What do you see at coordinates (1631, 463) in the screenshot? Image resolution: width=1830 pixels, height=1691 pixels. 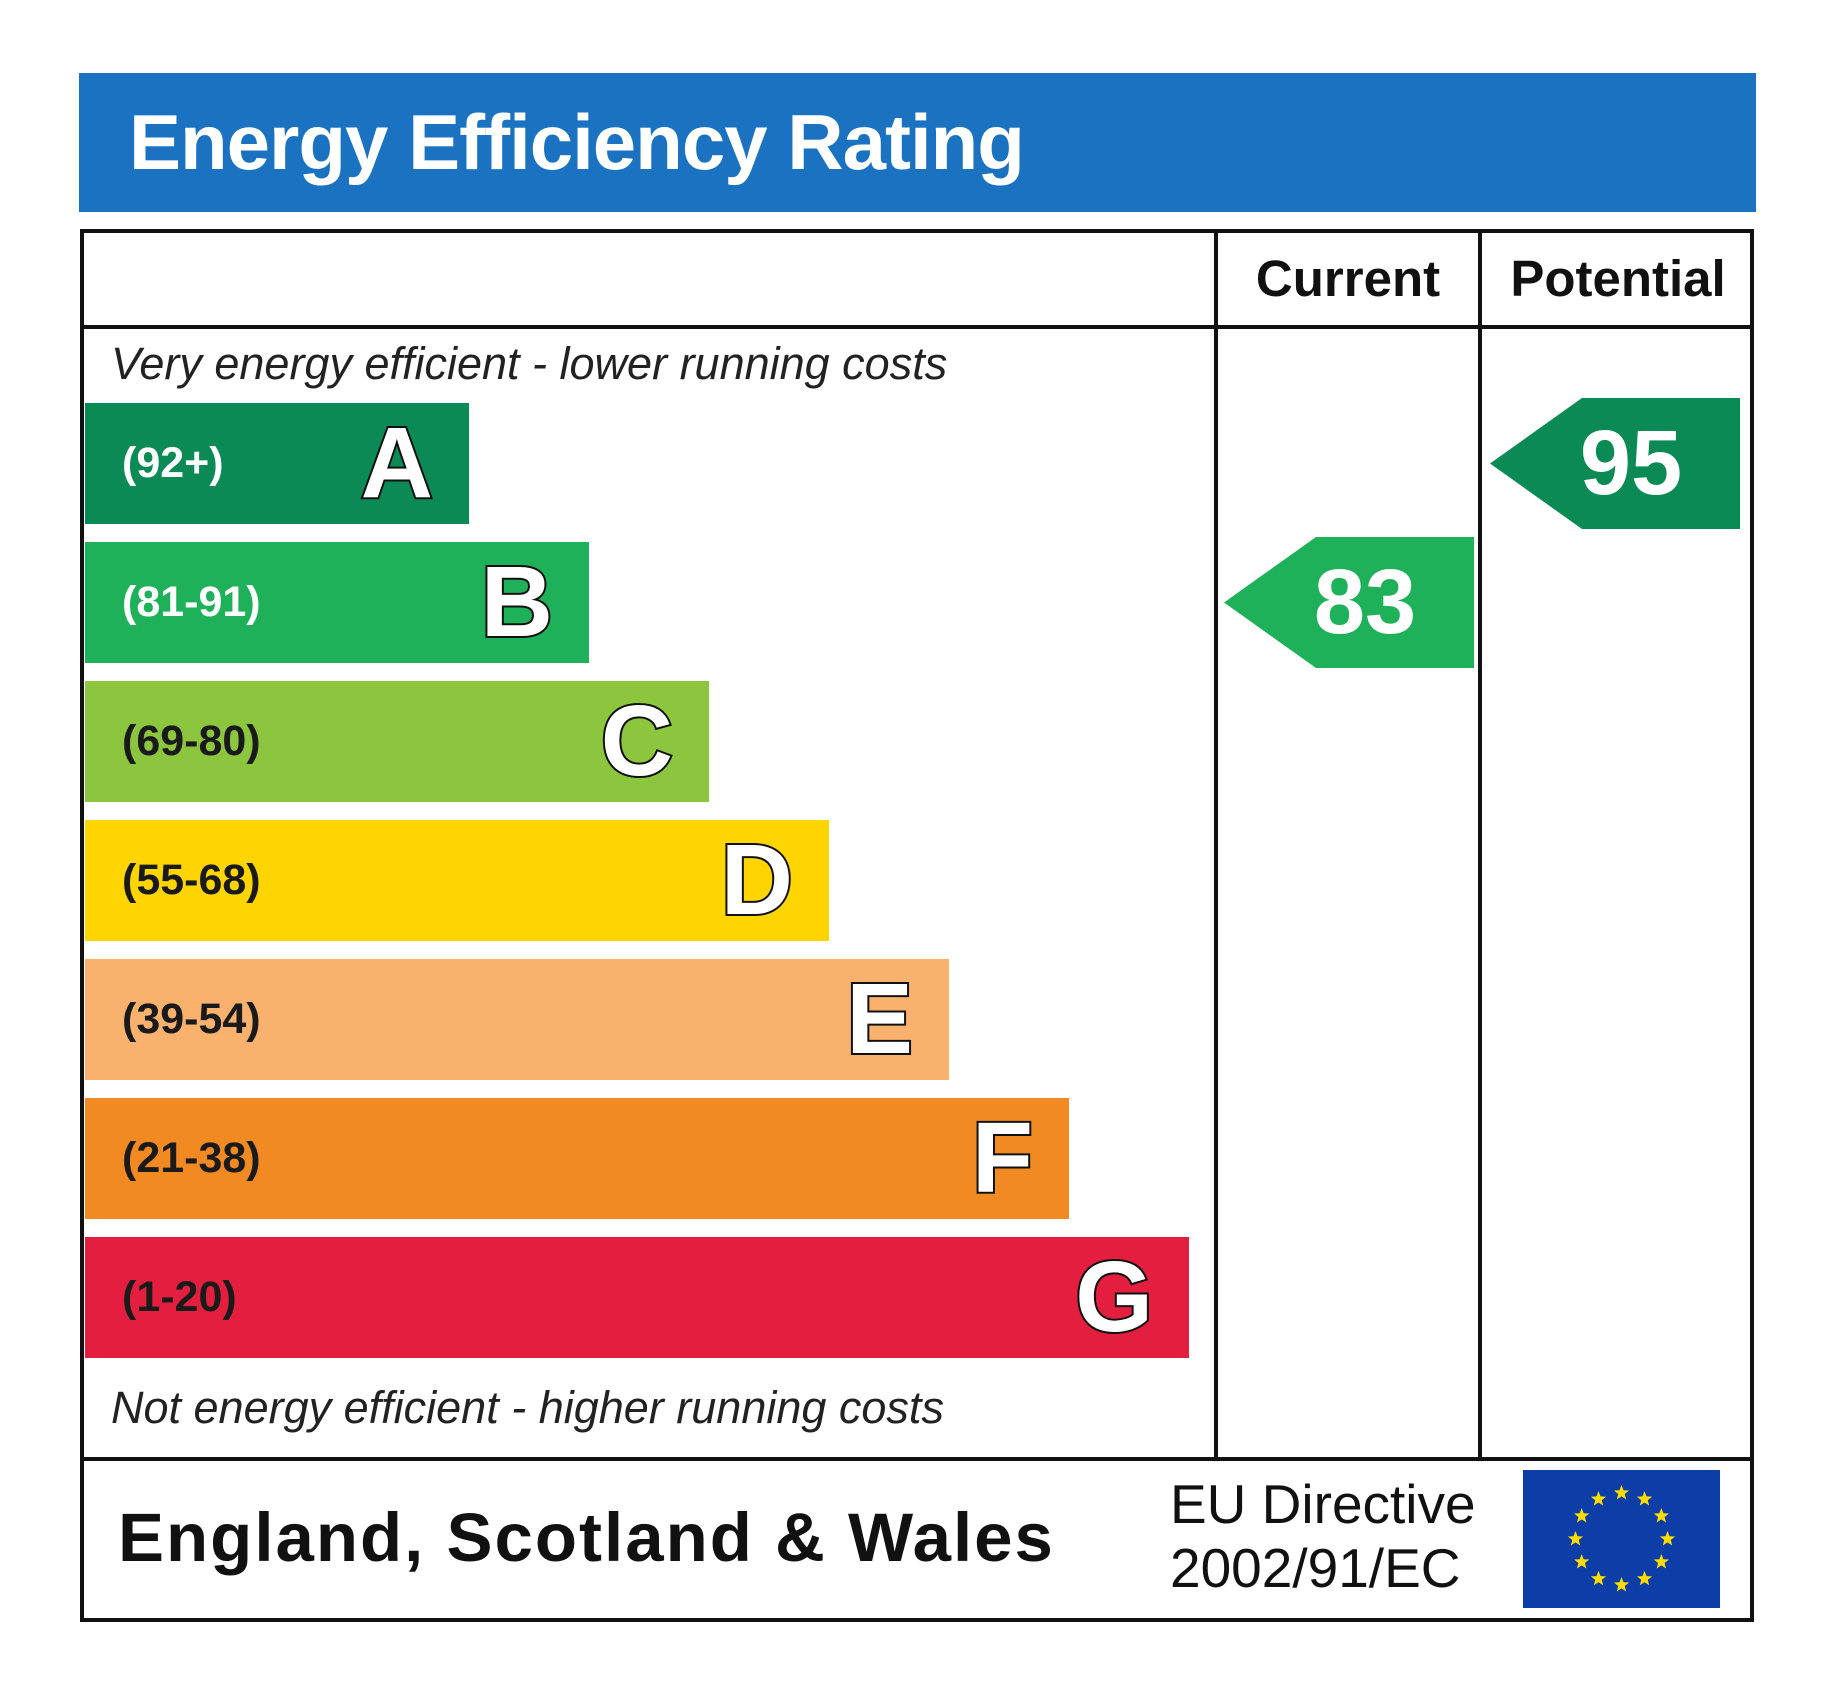 I see `potential-rating-arrow-value: 95` at bounding box center [1631, 463].